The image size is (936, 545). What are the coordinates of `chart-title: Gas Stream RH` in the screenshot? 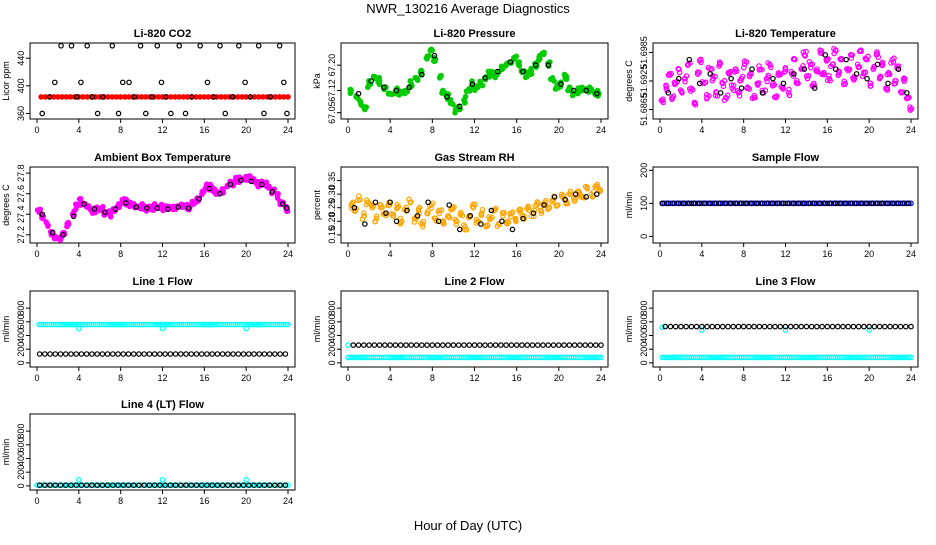 It's located at (474, 158).